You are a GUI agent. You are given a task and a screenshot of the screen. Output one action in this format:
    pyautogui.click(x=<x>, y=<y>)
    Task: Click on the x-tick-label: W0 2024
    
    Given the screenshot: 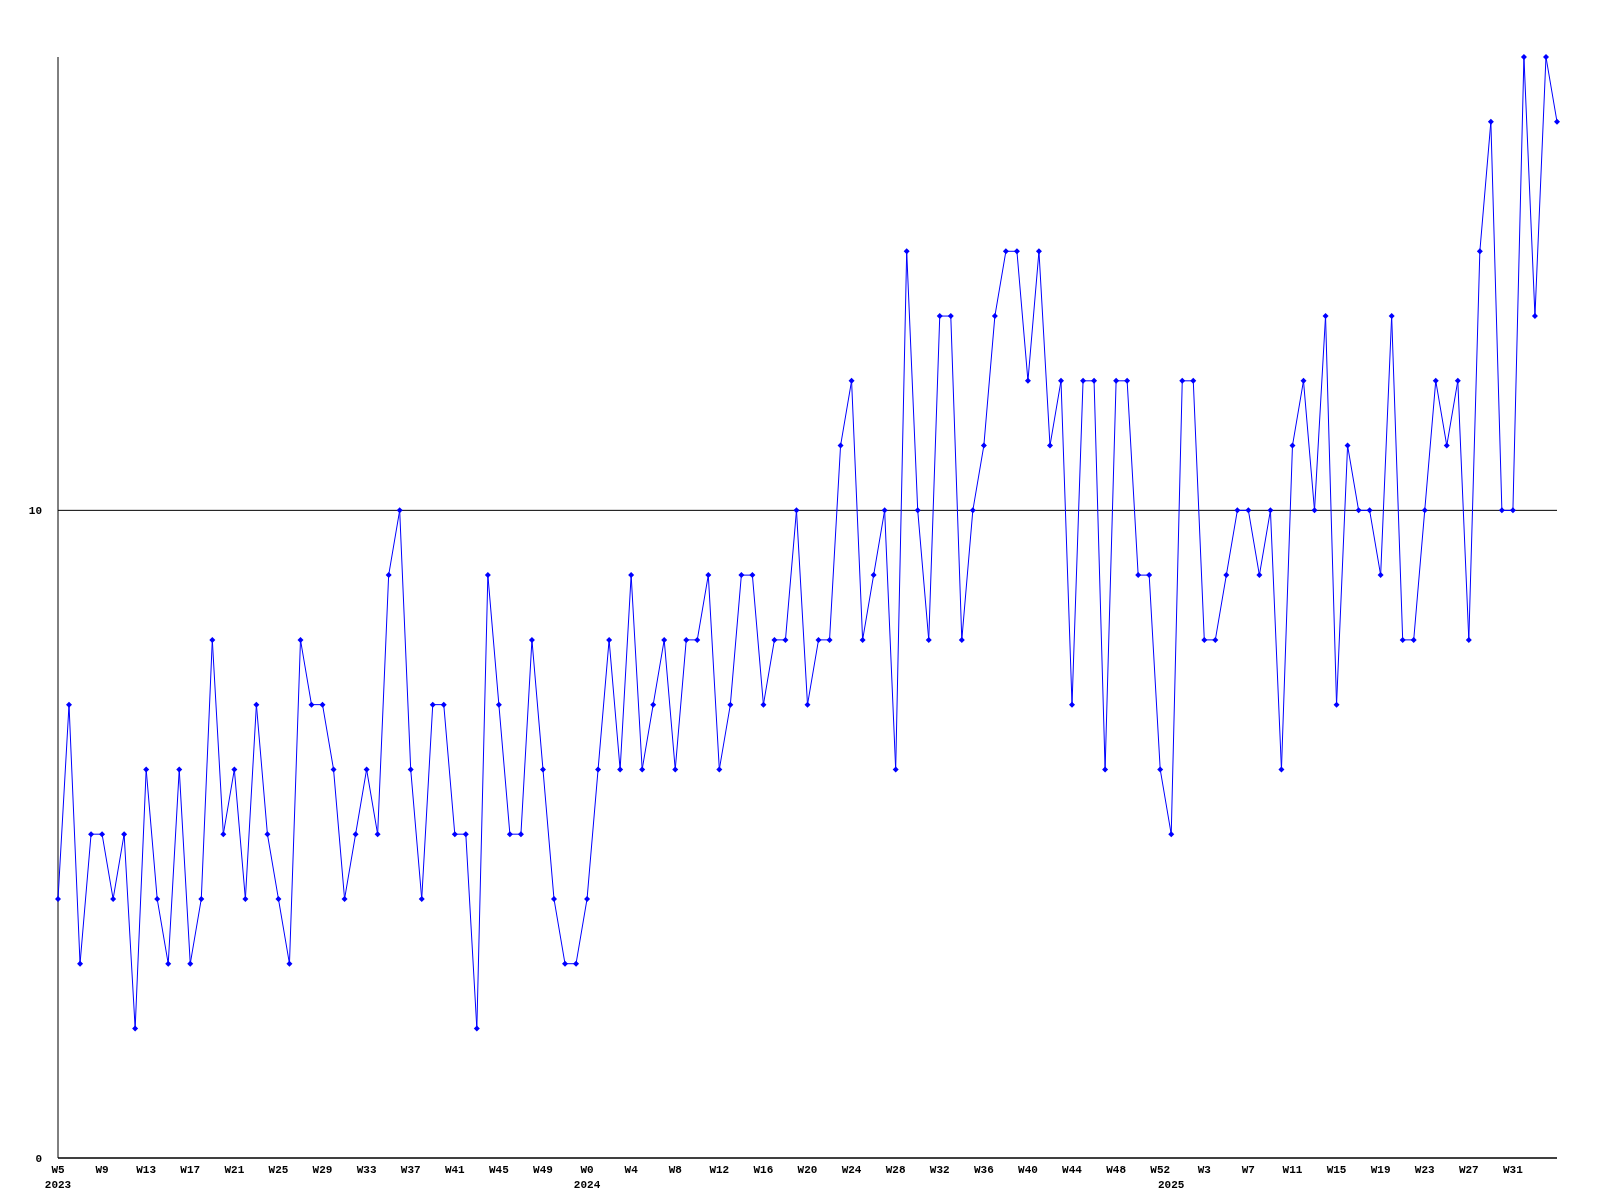 What is the action you would take?
    pyautogui.click(x=587, y=1177)
    